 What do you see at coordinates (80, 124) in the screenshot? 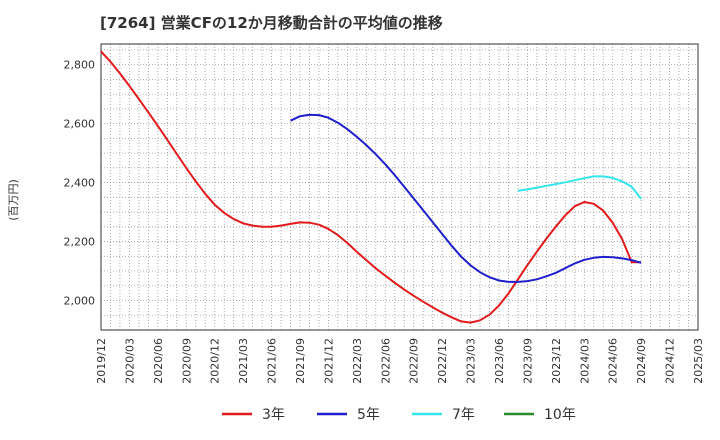
I see `y-tick-label: 2,600` at bounding box center [80, 124].